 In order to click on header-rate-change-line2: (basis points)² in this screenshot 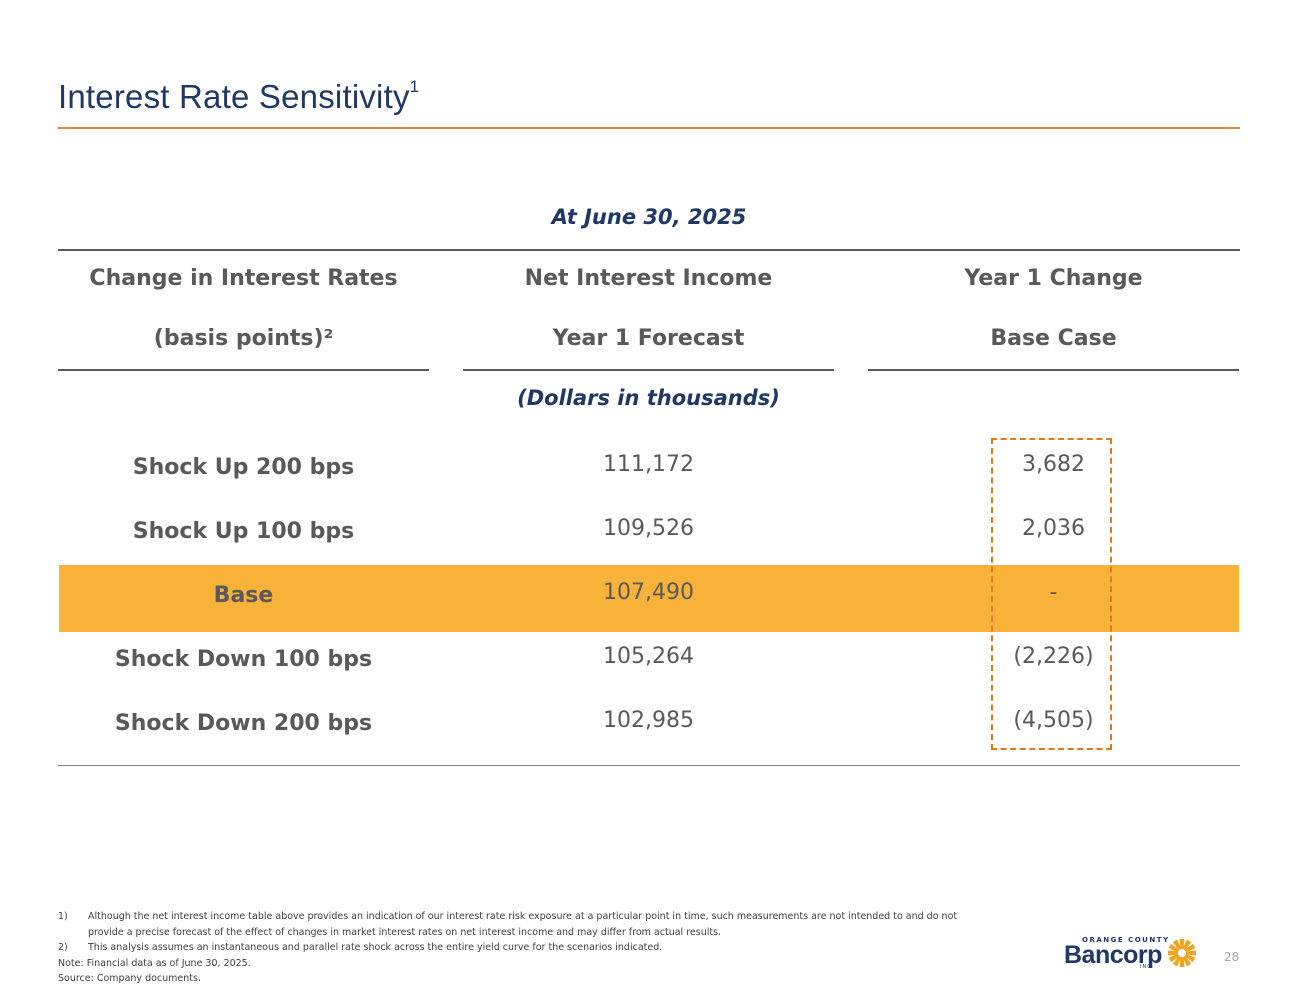, I will do `click(243, 338)`.